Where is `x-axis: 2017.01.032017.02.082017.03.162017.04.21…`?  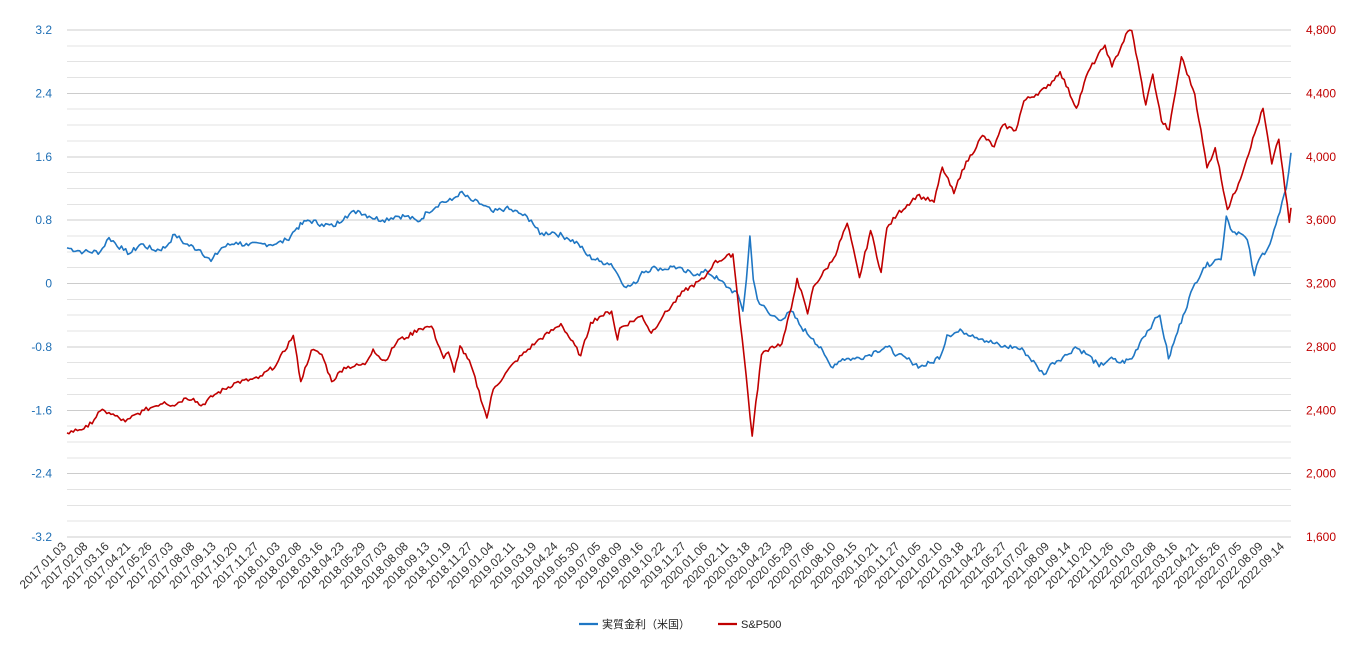
x-axis: 2017.01.032017.02.082017.03.162017.04.21… is located at coordinates (652, 565).